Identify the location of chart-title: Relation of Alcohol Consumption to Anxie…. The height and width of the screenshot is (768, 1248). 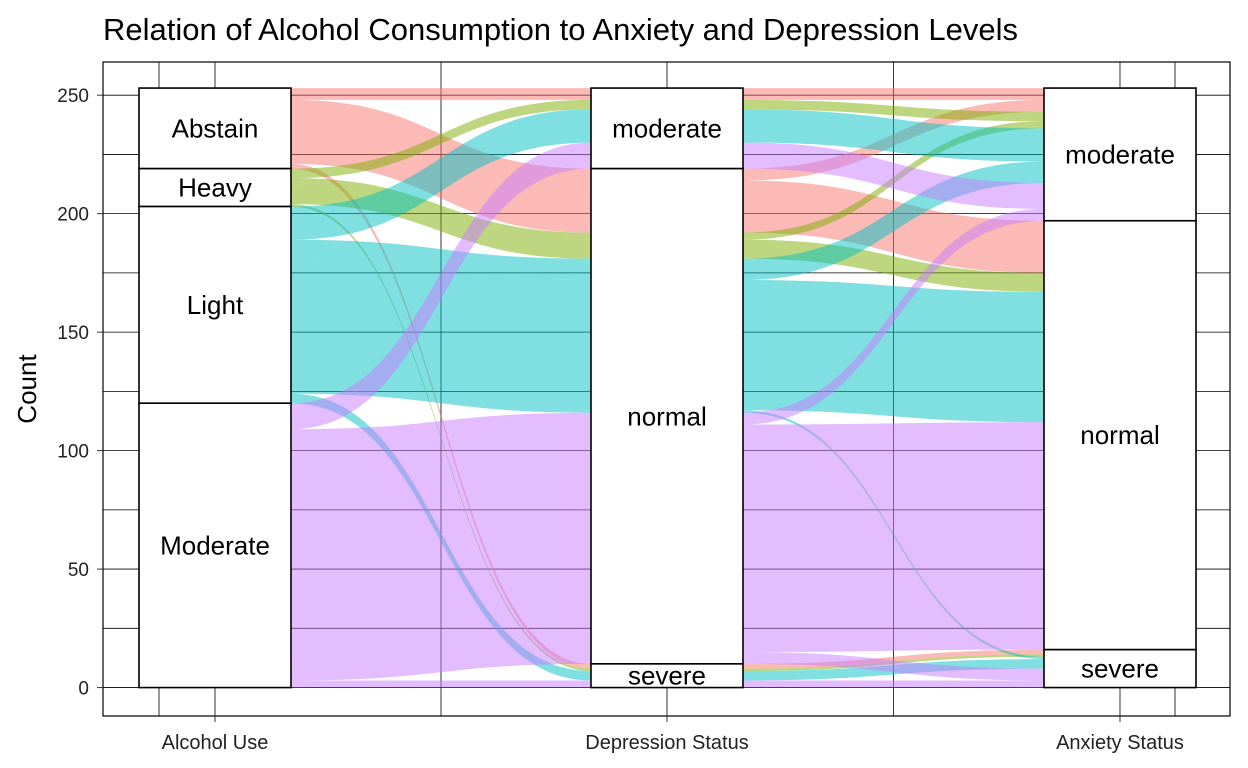
(560, 29).